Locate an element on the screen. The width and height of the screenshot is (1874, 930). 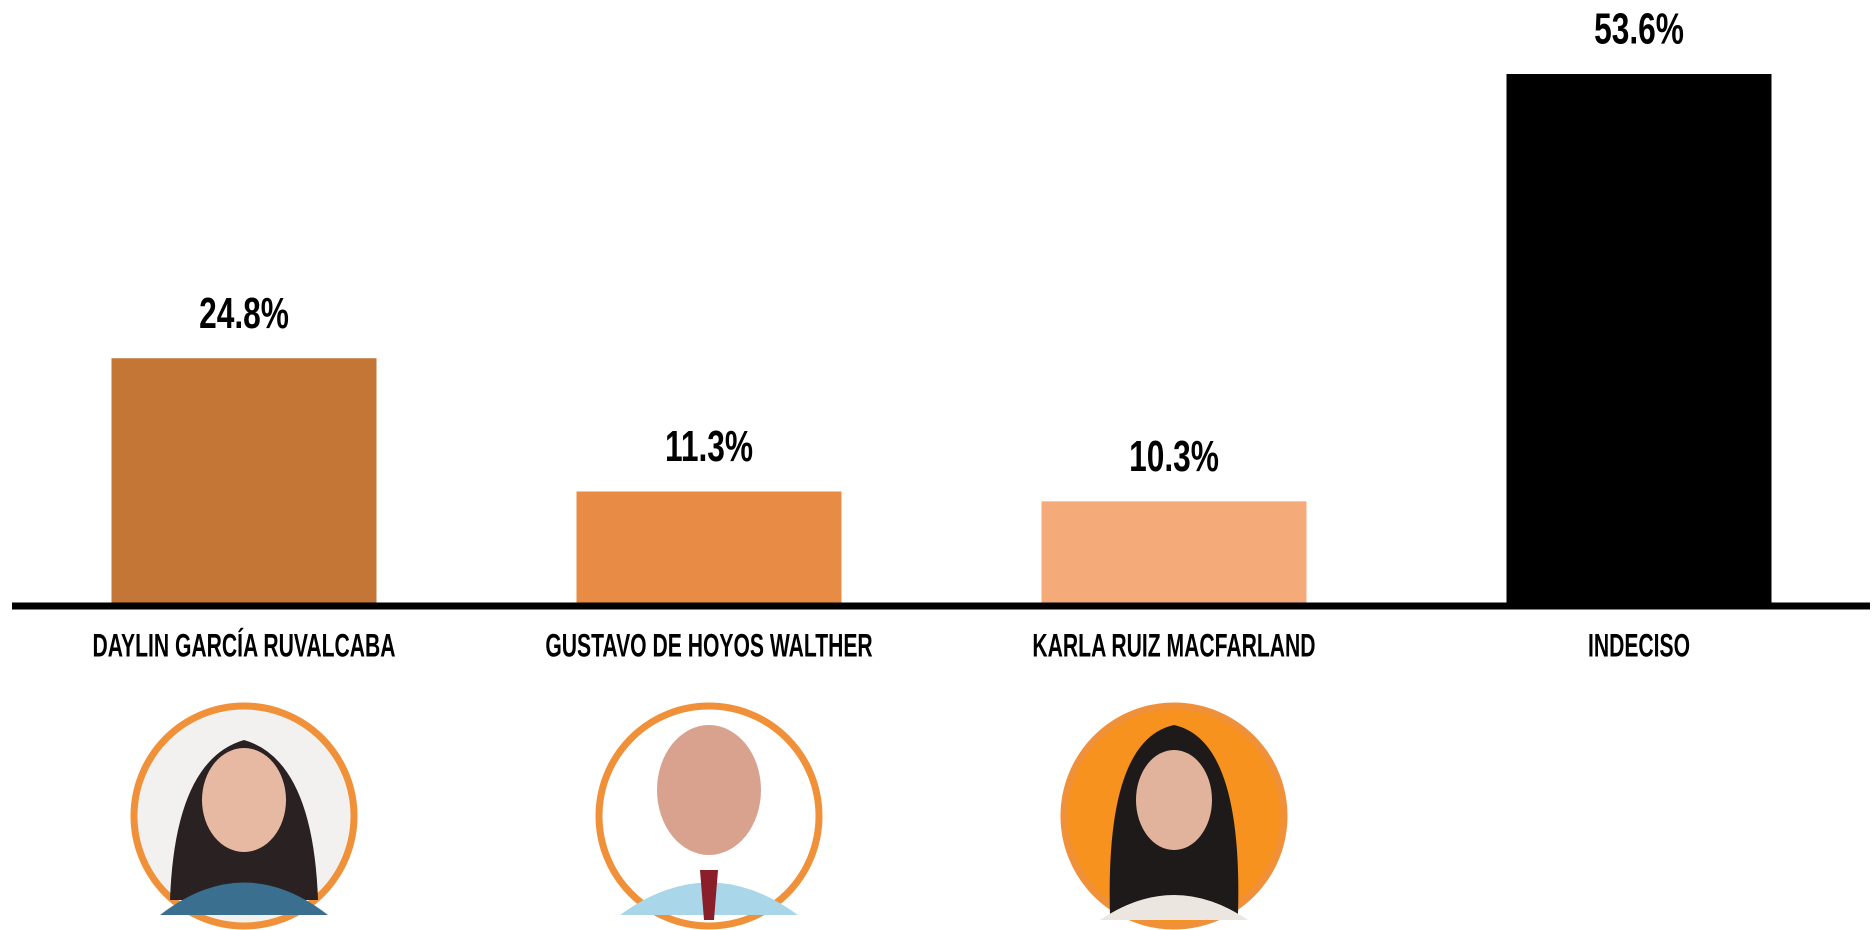
value-label: 10.3% is located at coordinates (1174, 456).